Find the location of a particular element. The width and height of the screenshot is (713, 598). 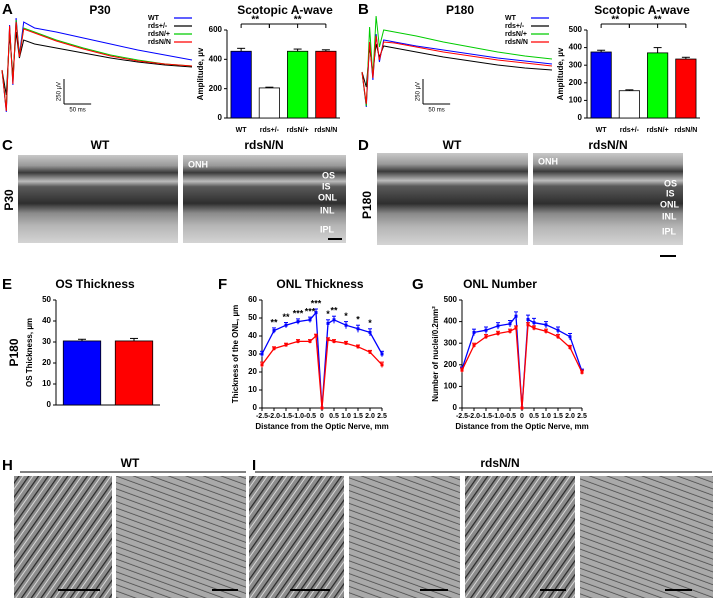

y-tick-label: 20 is located at coordinates (46, 362).